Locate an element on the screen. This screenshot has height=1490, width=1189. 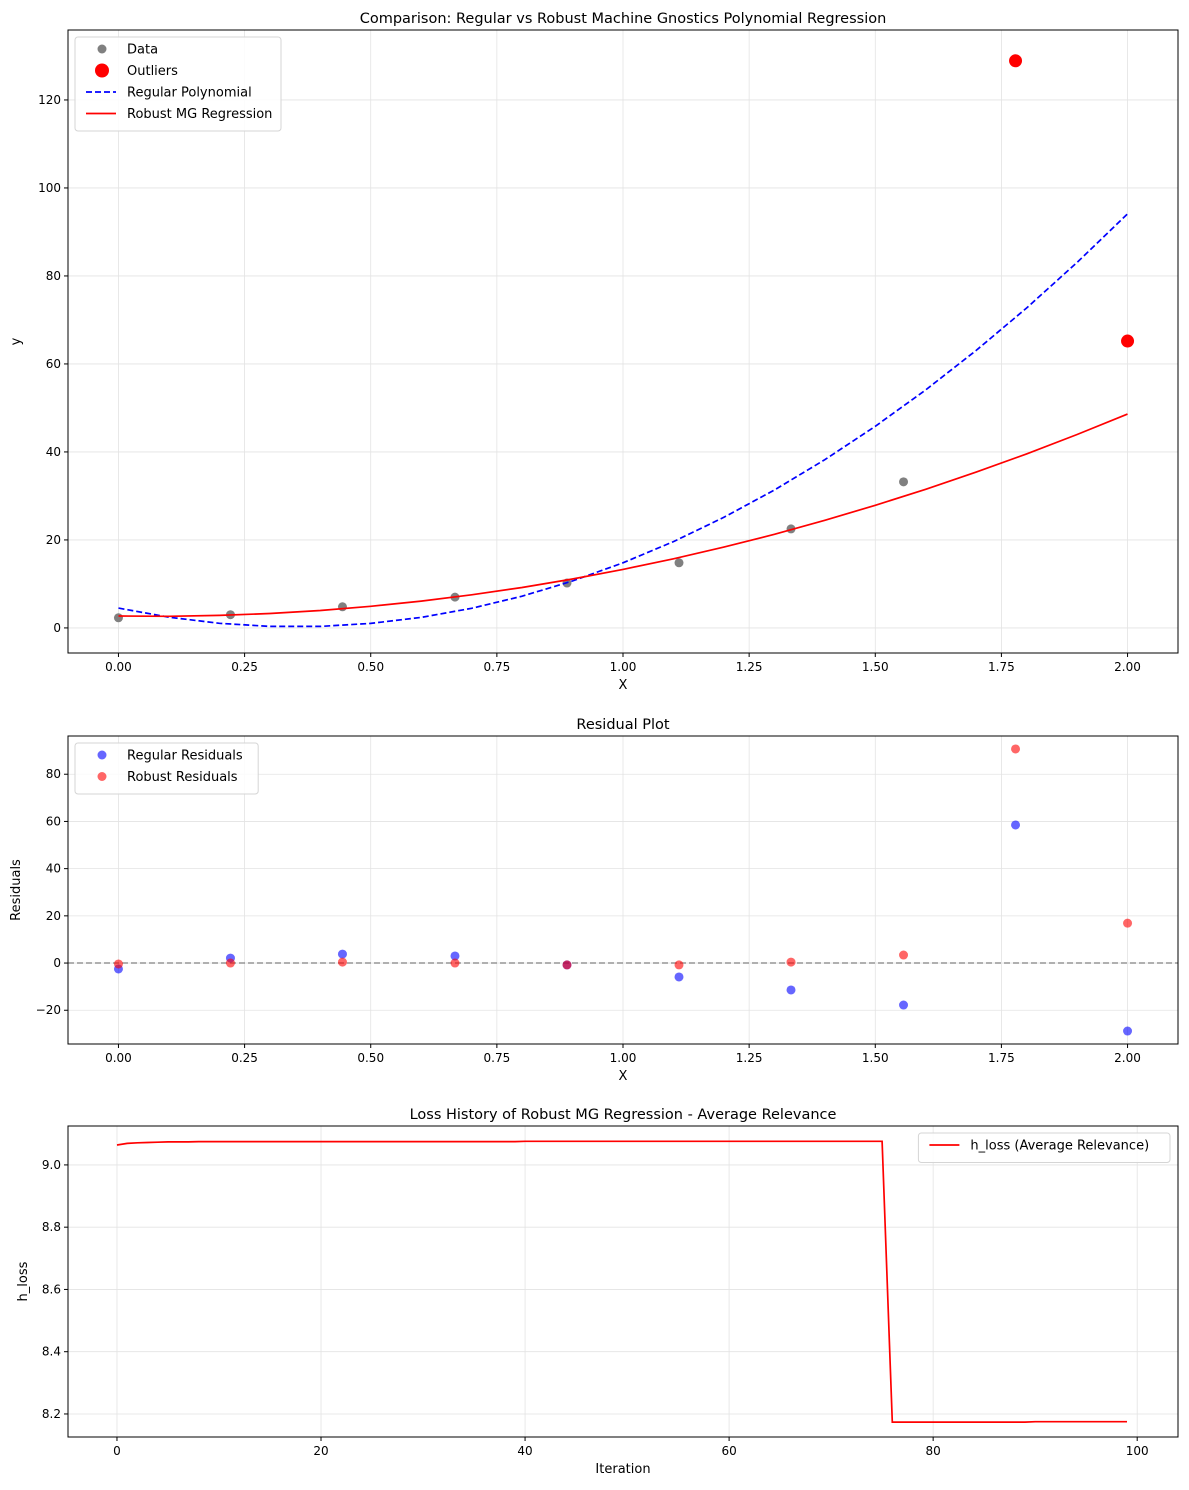
legend-outliers-marker is located at coordinates (102, 70).